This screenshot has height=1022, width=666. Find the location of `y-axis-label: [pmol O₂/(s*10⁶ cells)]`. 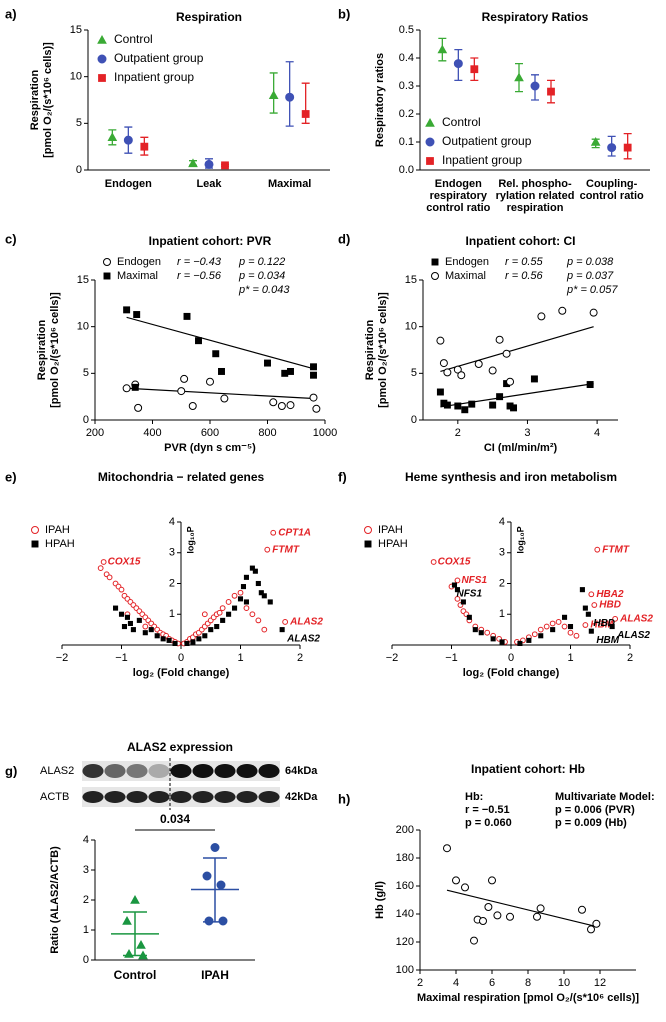

y-axis-label: [pmol O₂/(s*10⁶ cells)] is located at coordinates (48, 100).